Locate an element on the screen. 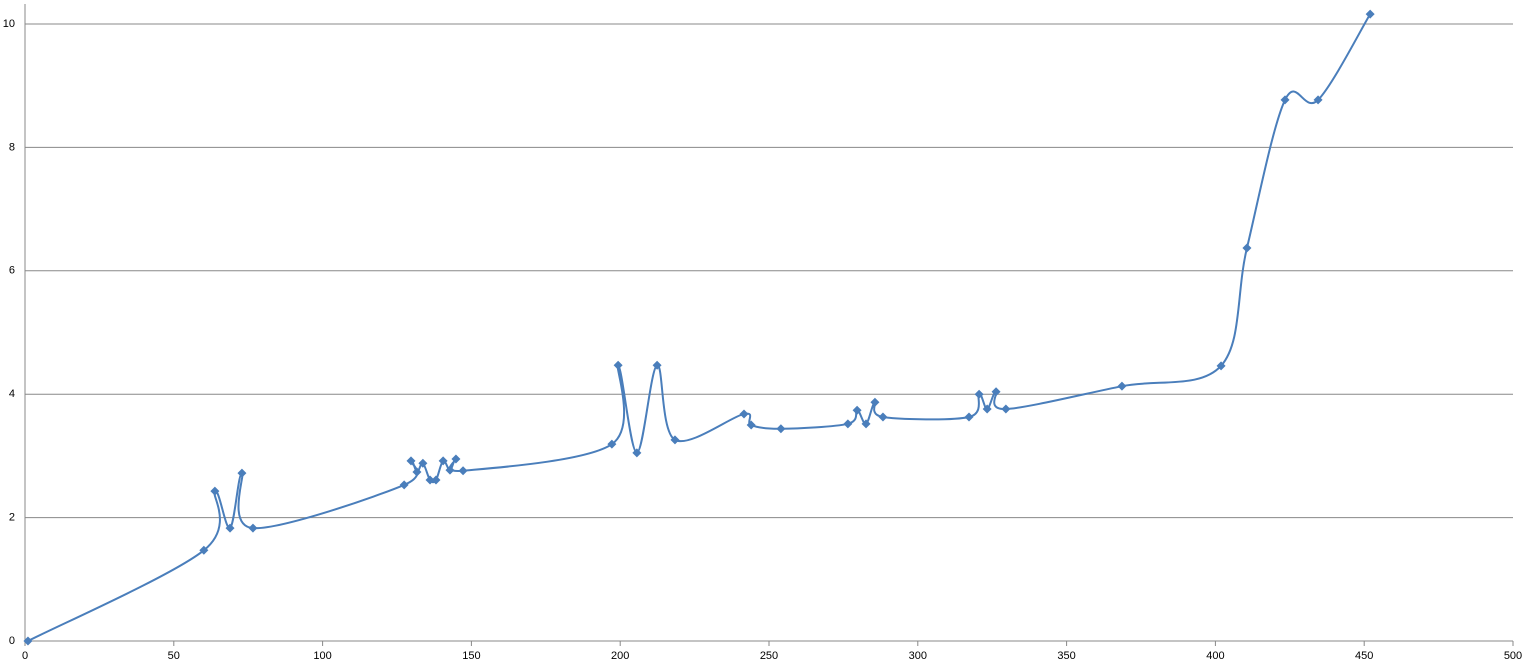 Image resolution: width=1525 pixels, height=666 pixels. x-tick-label: 100 is located at coordinates (322, 656).